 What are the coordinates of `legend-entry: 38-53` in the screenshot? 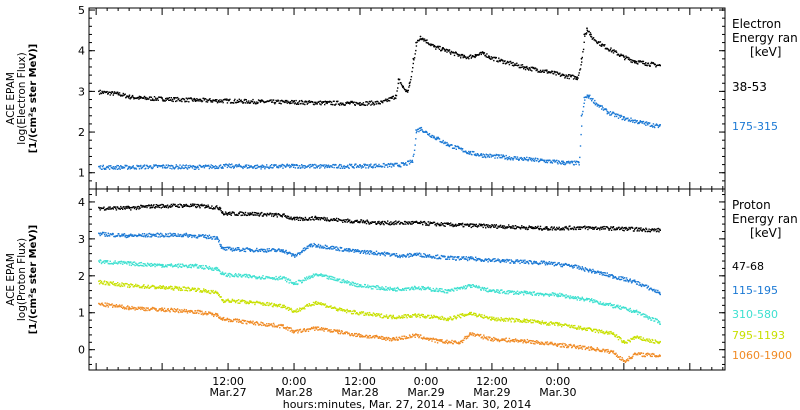 It's located at (749, 87).